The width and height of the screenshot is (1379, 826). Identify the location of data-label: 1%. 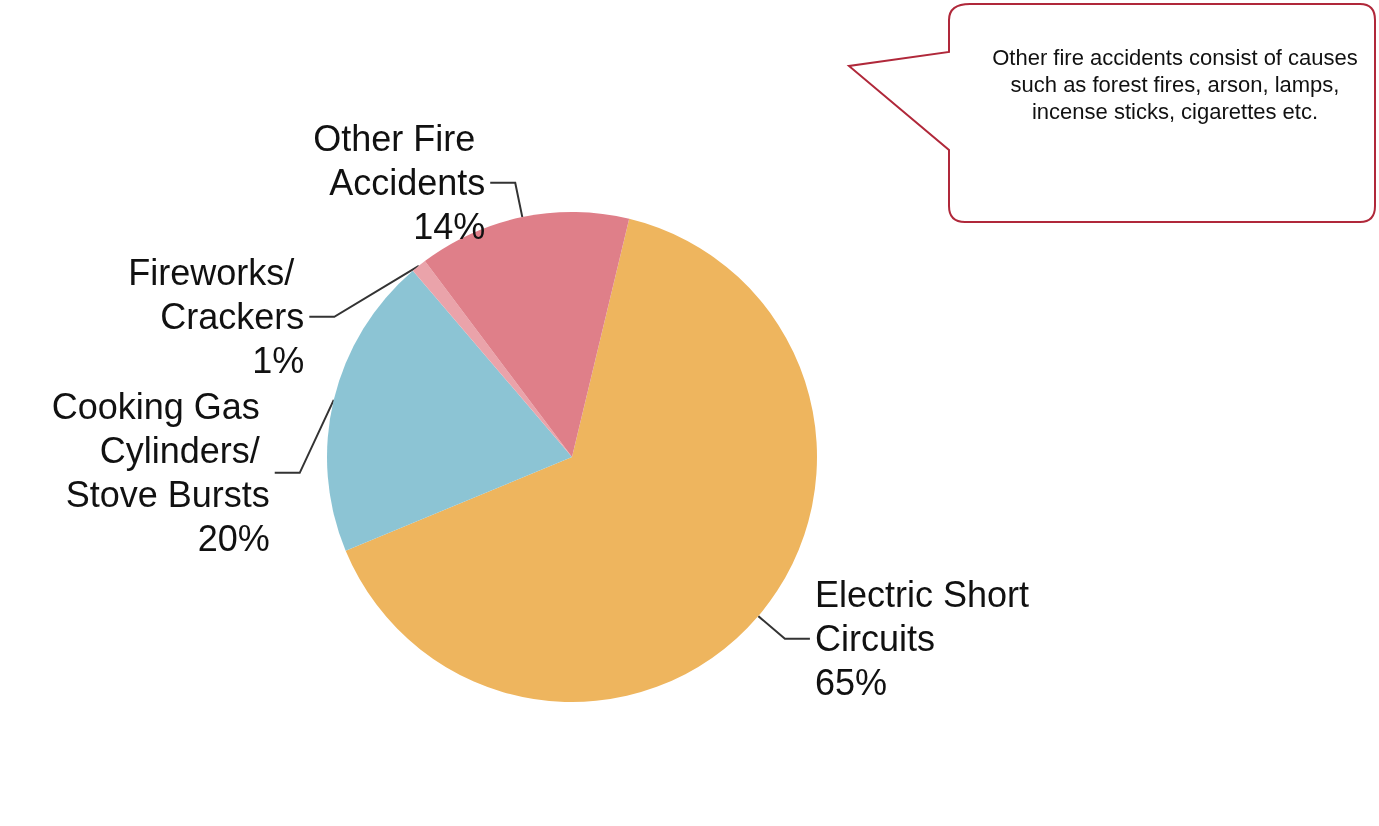
(278, 361).